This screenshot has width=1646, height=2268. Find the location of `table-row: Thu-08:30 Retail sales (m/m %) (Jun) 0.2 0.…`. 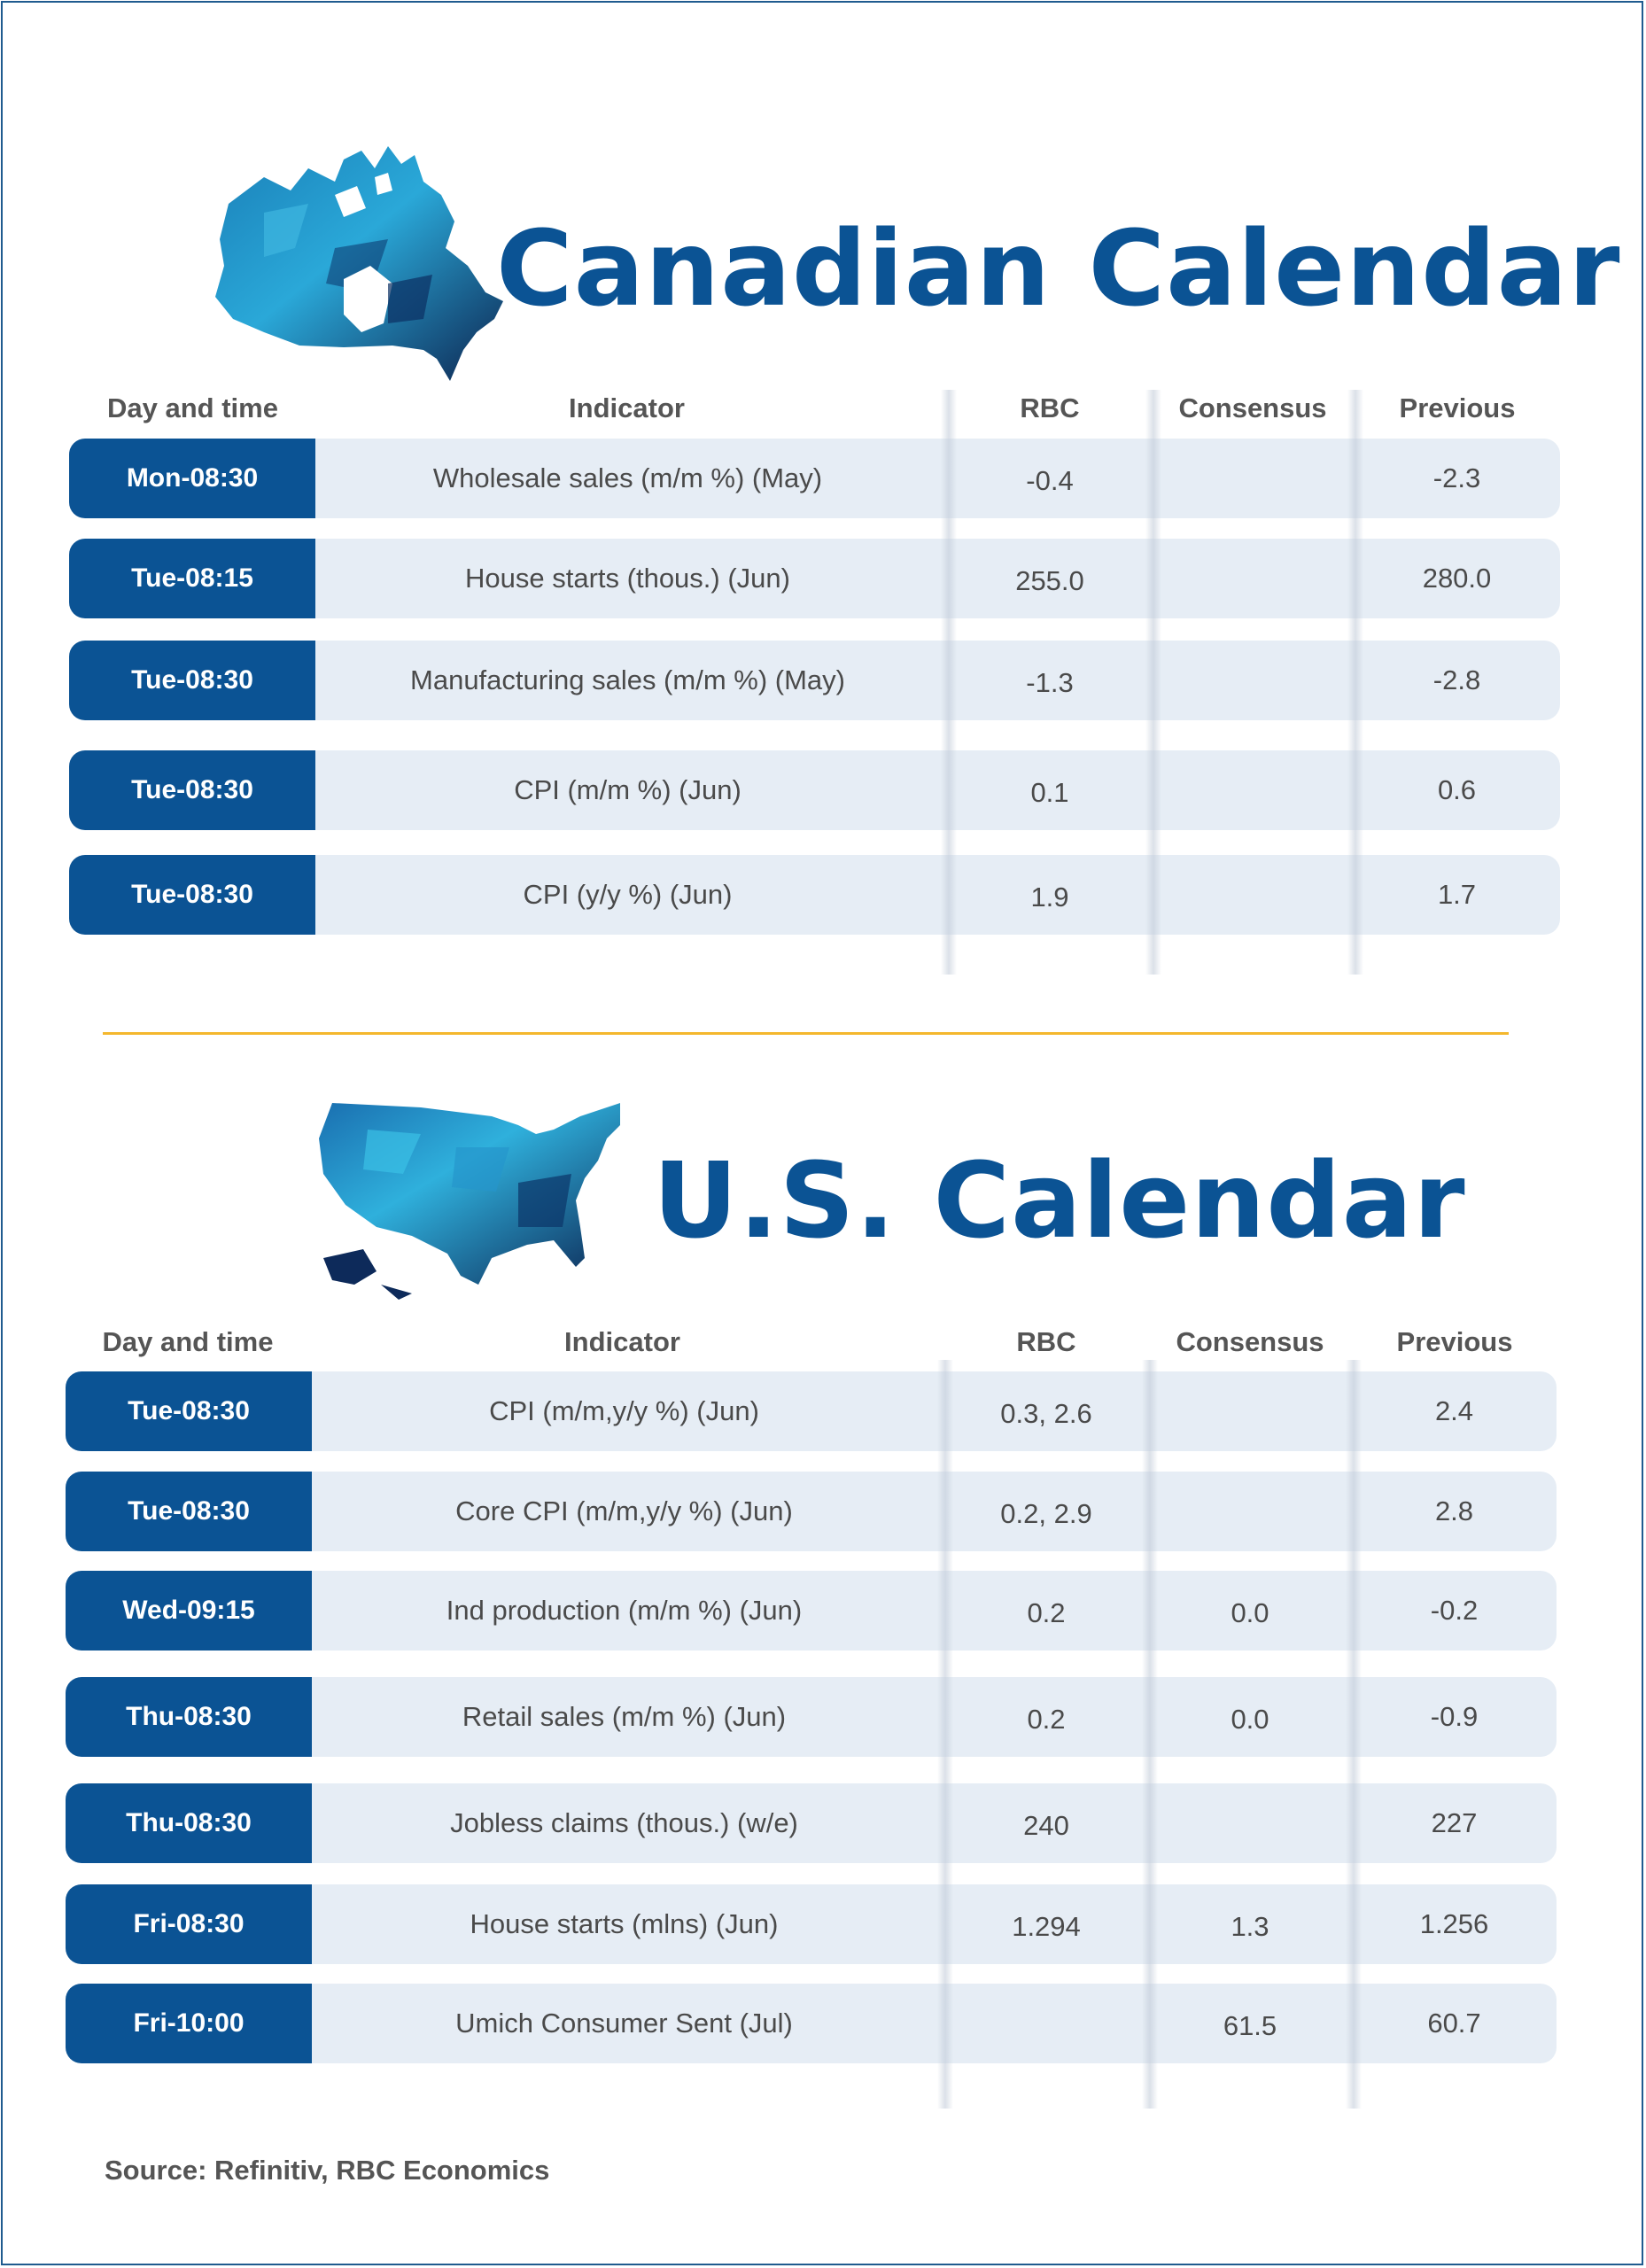

table-row: Thu-08:30 Retail sales (m/m %) (Jun) 0.2 0.… is located at coordinates (811, 1717).